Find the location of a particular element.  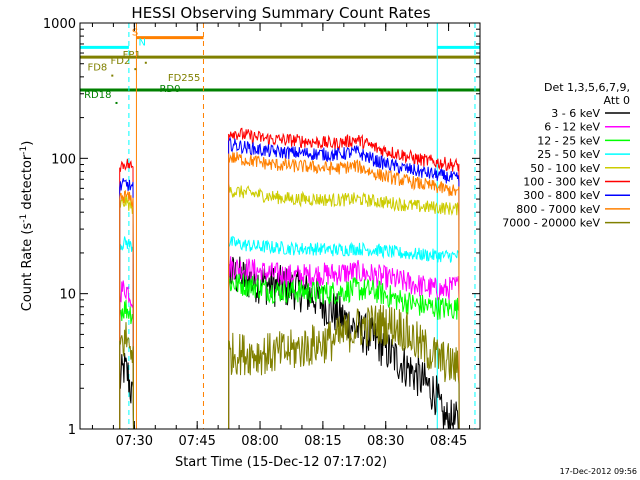

legend-entry-label: 300 - 800 keV is located at coordinates (561, 195).